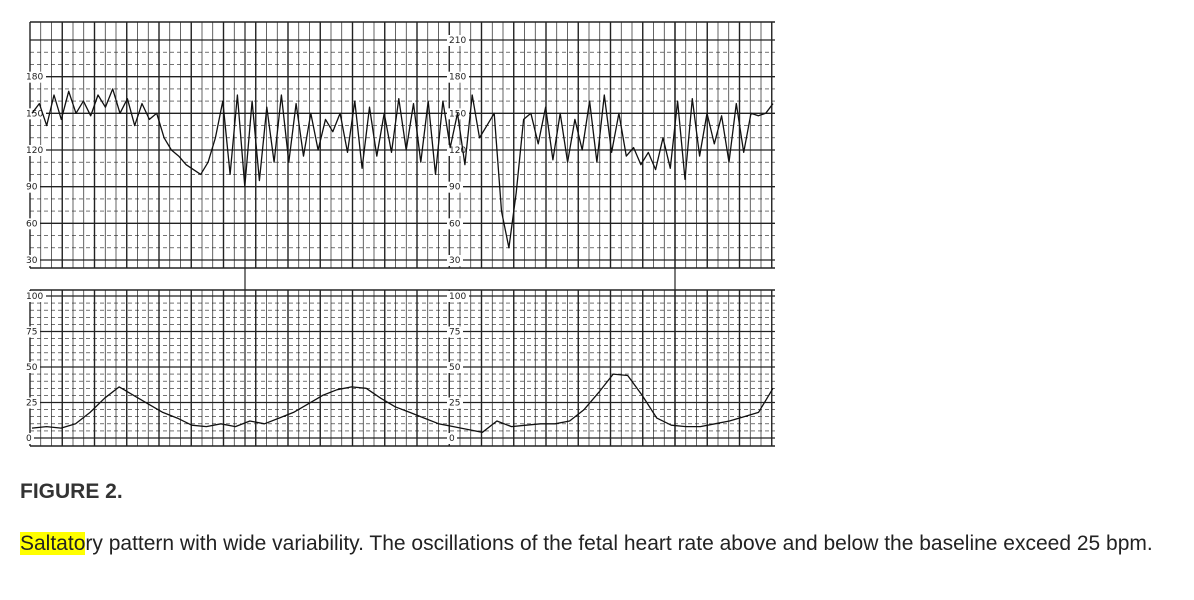 The width and height of the screenshot is (1194, 600). I want to click on figure-title: FIGURE 2., so click(71, 491).